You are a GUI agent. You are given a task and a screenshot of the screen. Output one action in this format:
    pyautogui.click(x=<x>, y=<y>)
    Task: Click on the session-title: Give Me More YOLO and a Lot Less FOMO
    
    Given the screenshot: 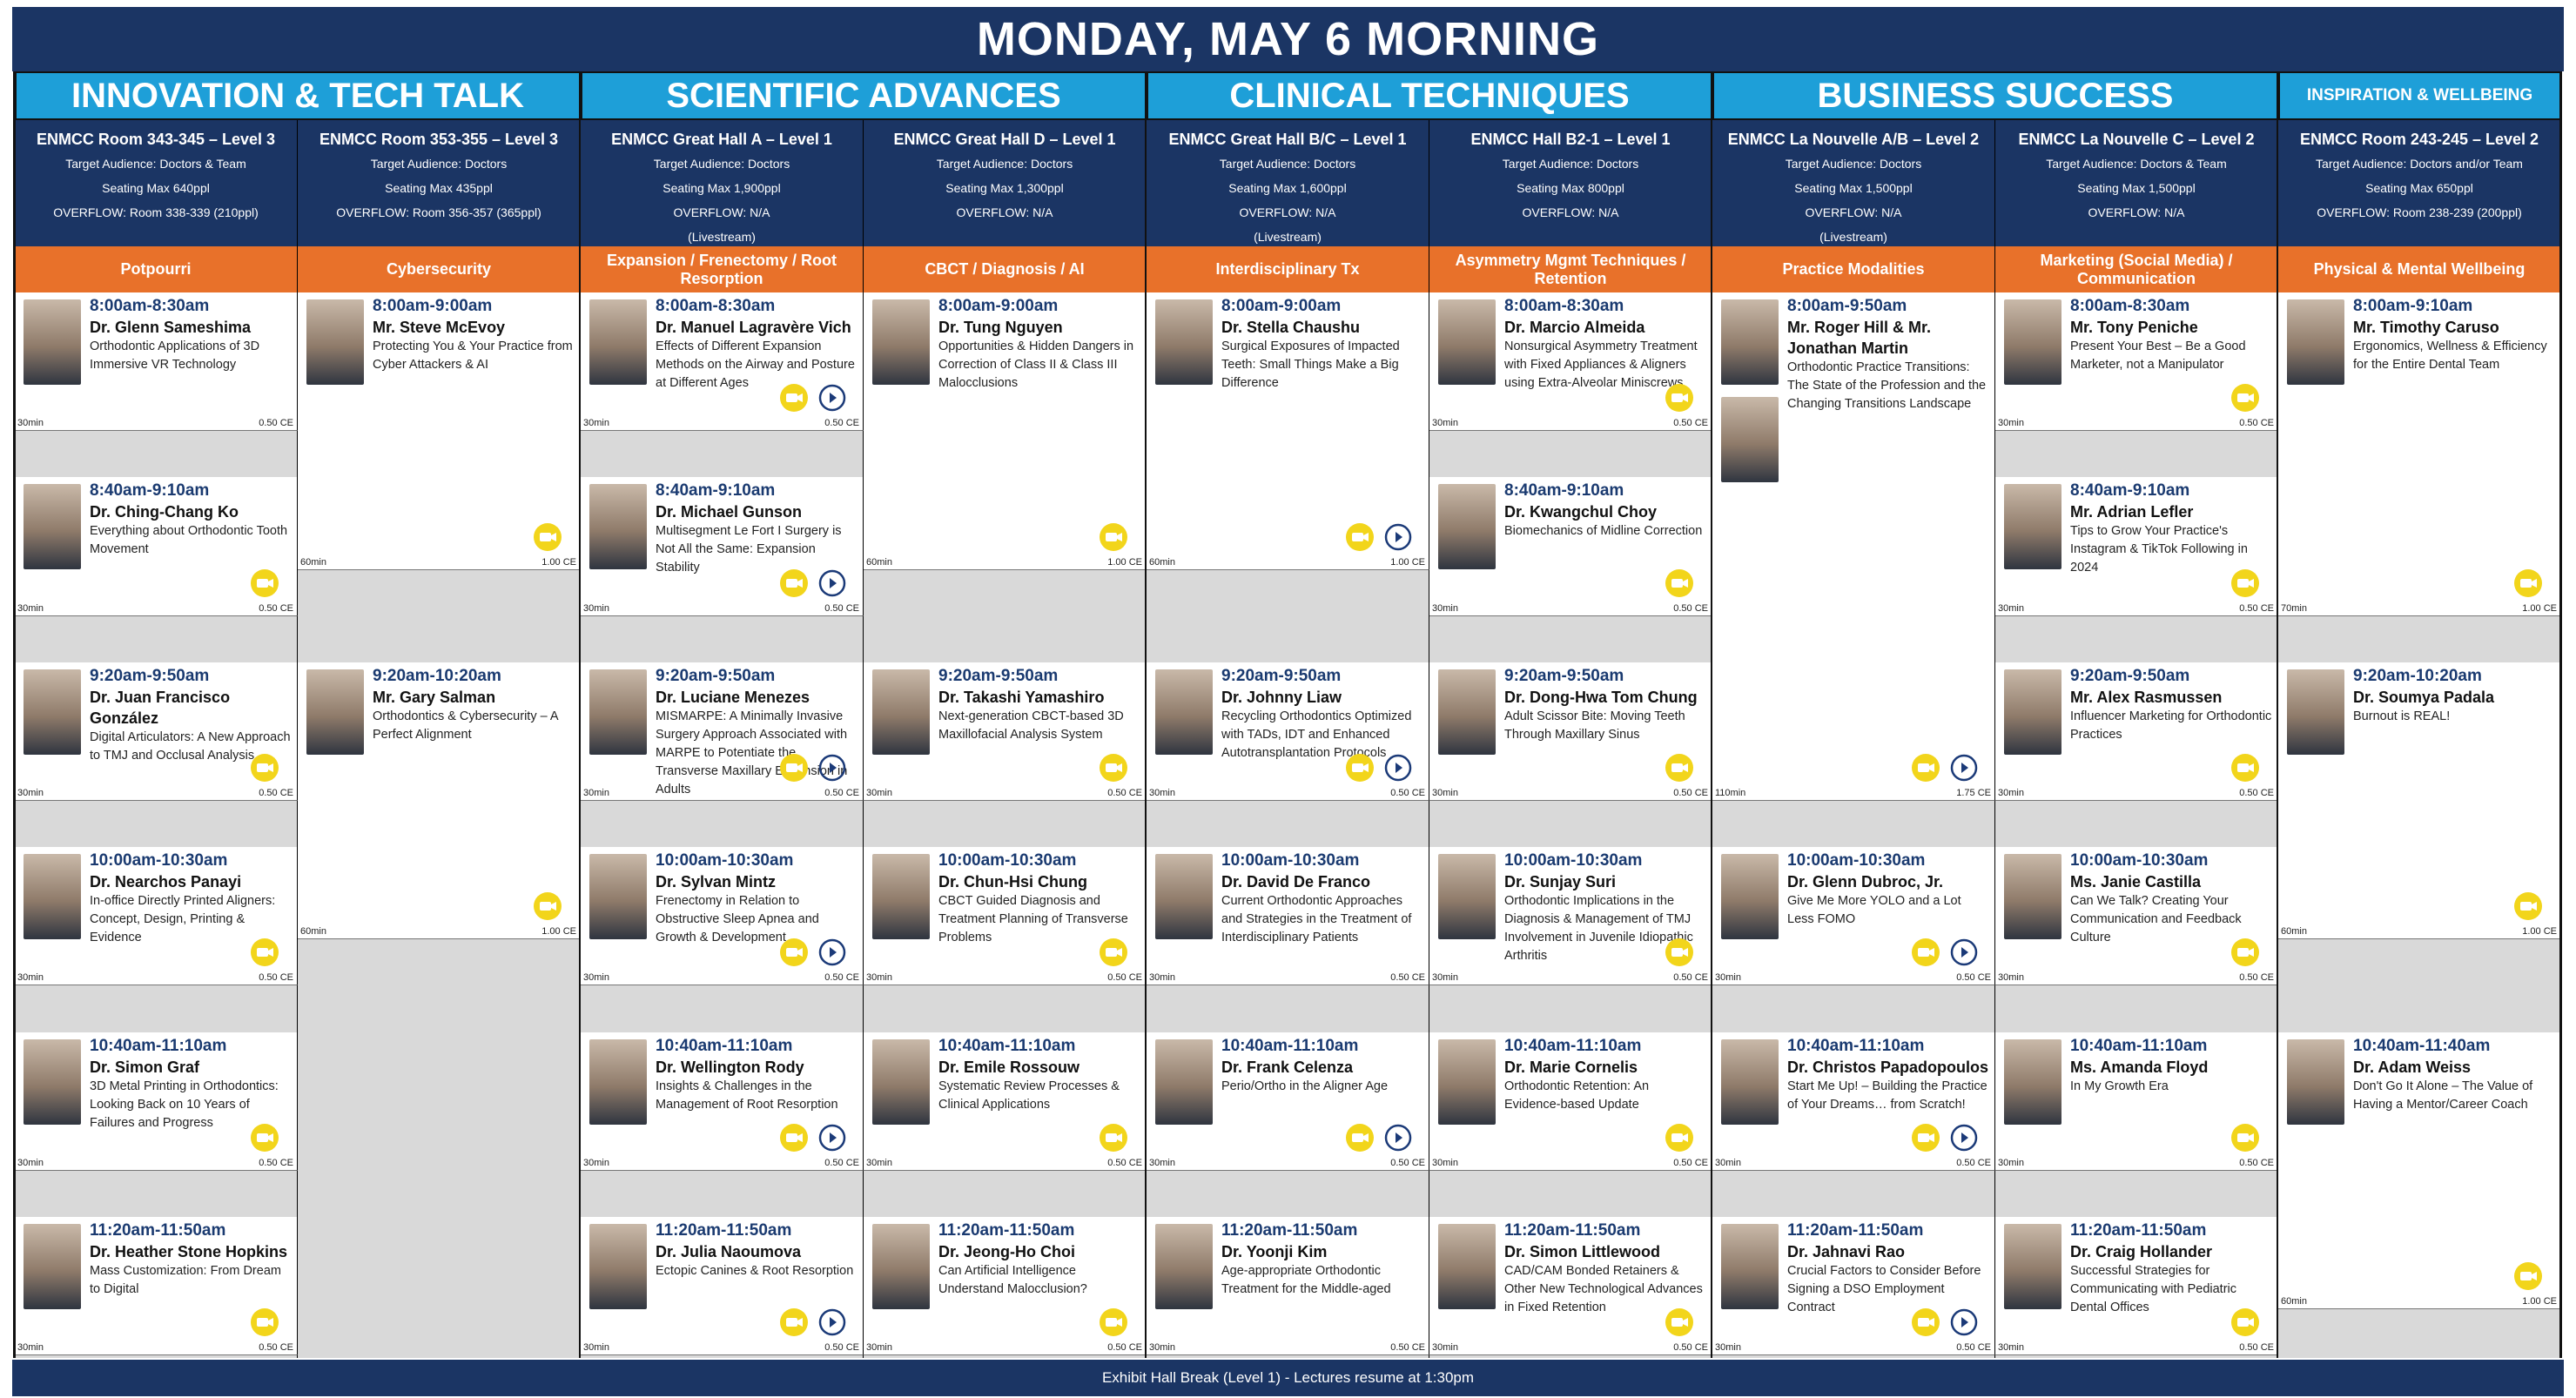 What is the action you would take?
    pyautogui.click(x=1874, y=910)
    